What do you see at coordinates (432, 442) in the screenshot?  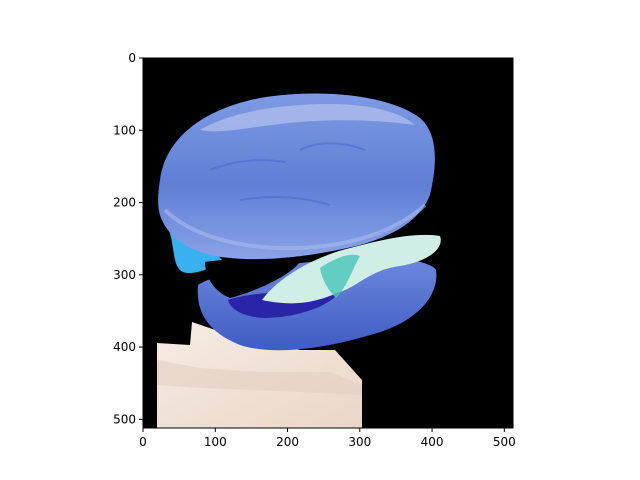 I see `x-tick-label: 400` at bounding box center [432, 442].